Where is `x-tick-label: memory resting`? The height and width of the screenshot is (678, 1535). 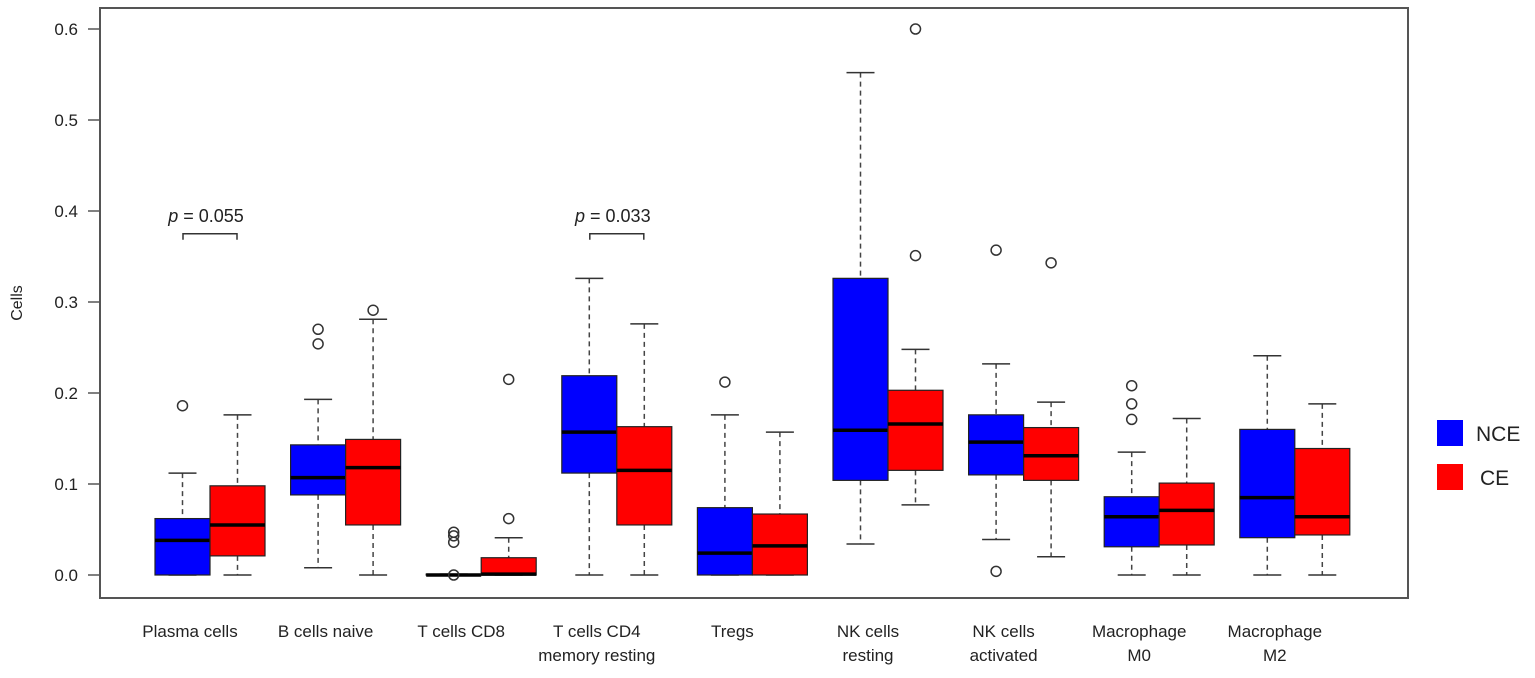
x-tick-label: memory resting is located at coordinates (596, 655).